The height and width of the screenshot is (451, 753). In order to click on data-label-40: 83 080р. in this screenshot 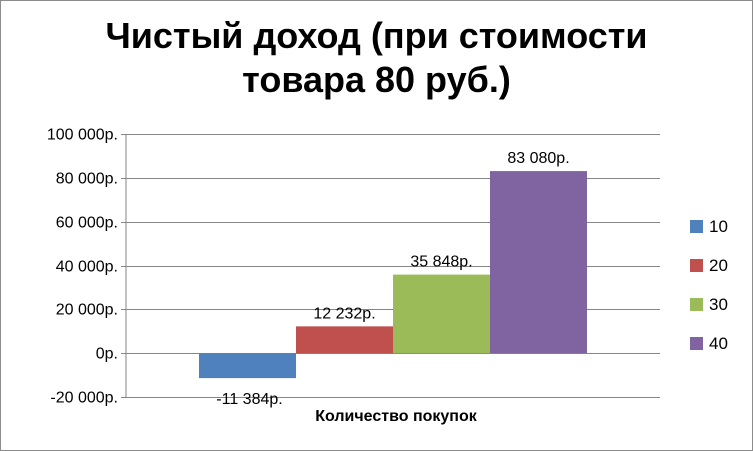, I will do `click(538, 158)`.